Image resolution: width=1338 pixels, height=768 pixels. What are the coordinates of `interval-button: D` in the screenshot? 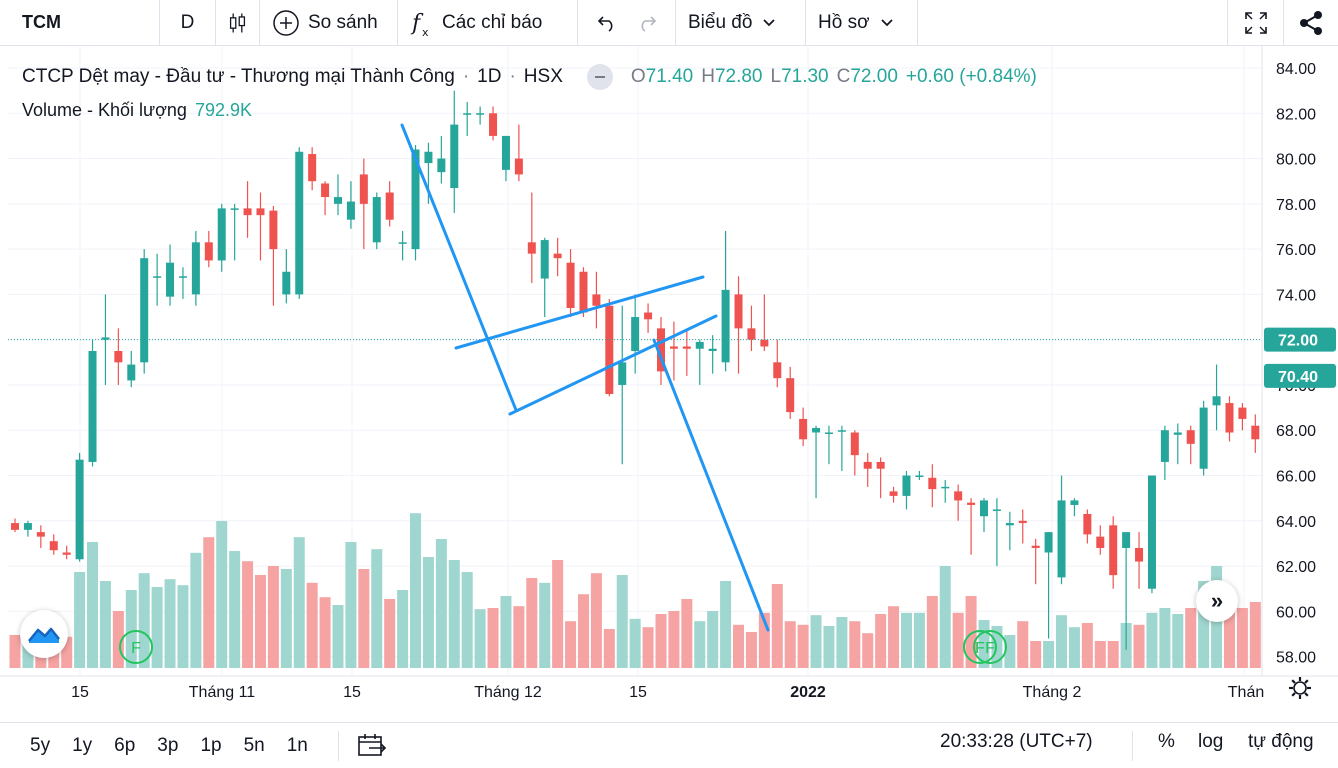 It's located at (188, 23).